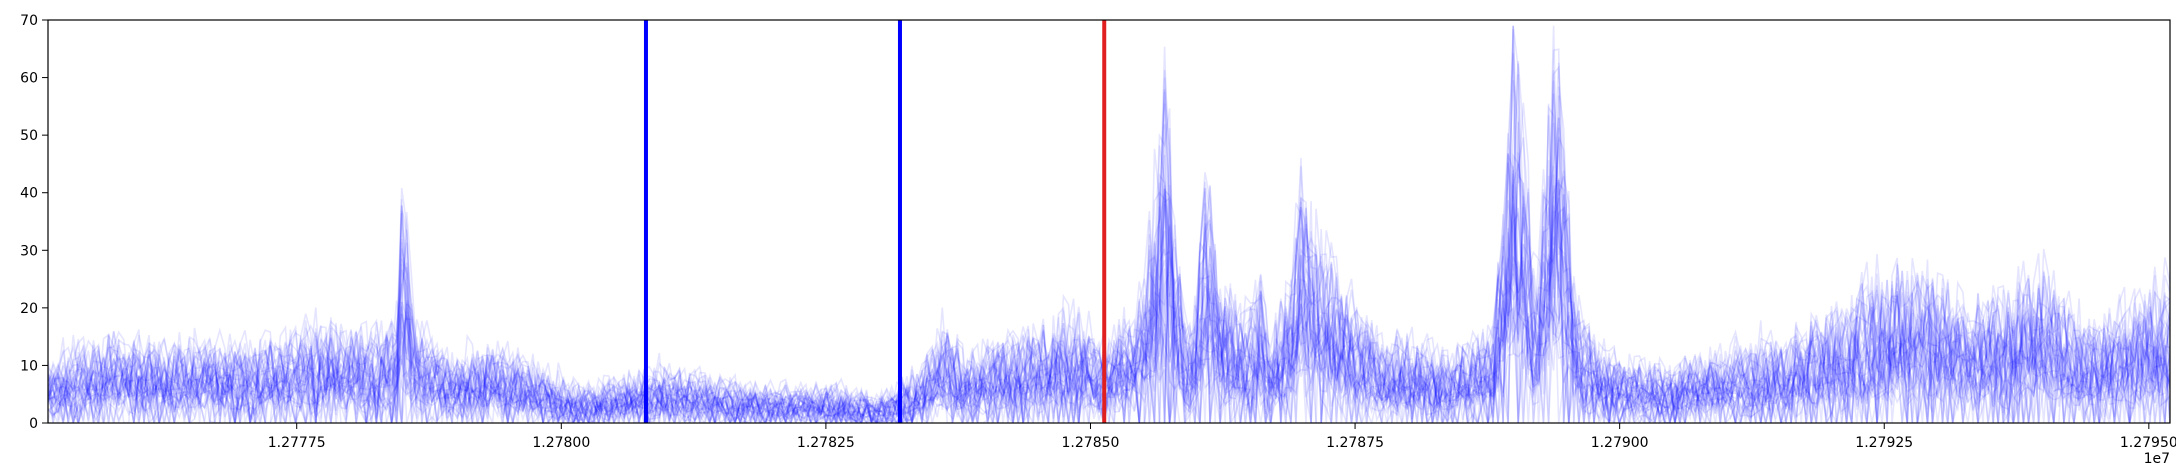  Describe the element at coordinates (1620, 443) in the screenshot. I see `x-tick-label: 1.27900` at that location.